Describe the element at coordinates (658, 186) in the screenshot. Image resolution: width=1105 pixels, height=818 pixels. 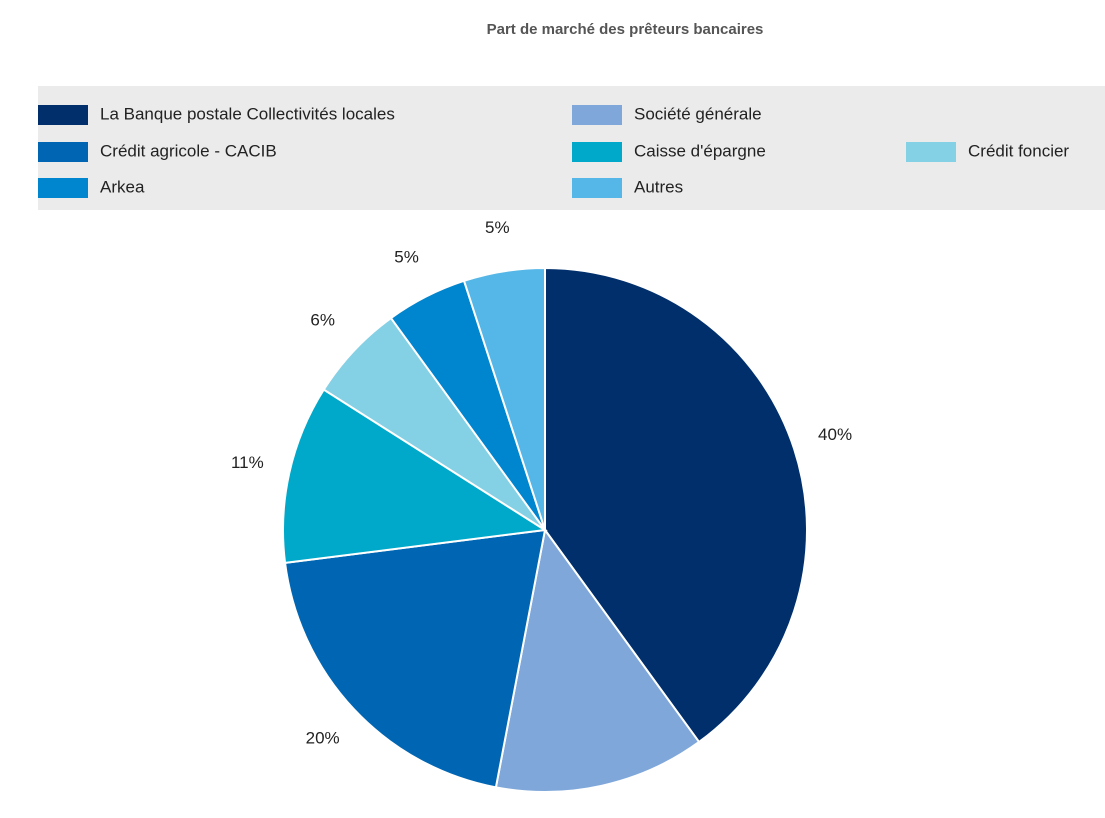
I see `legend-label: Autres` at that location.